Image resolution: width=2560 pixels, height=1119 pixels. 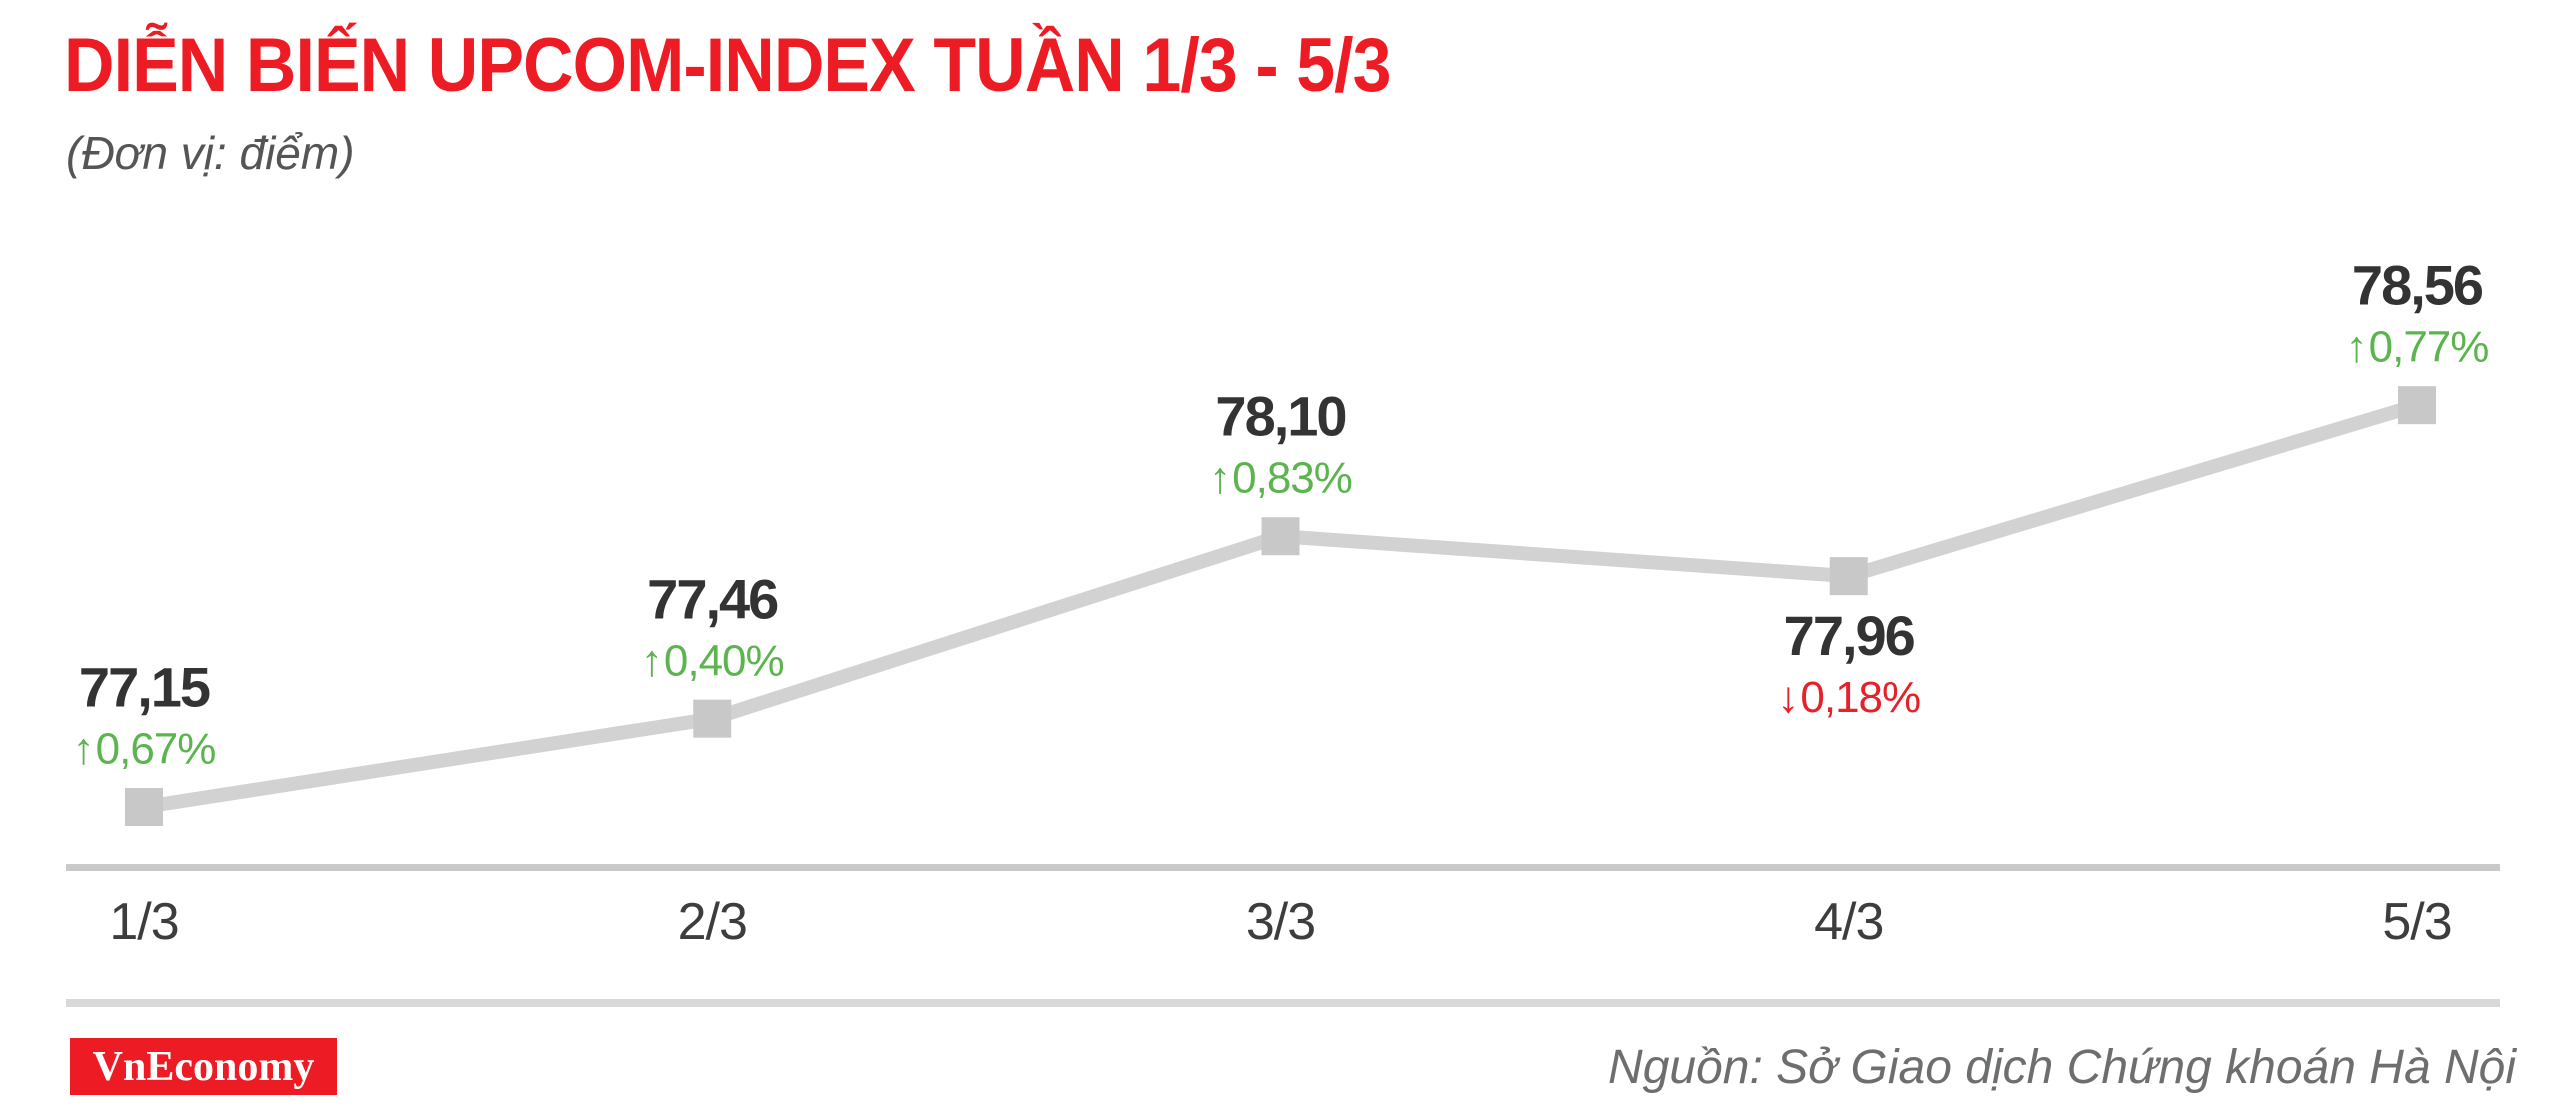 I want to click on point-change: ↑0,83%, so click(x=1281, y=478).